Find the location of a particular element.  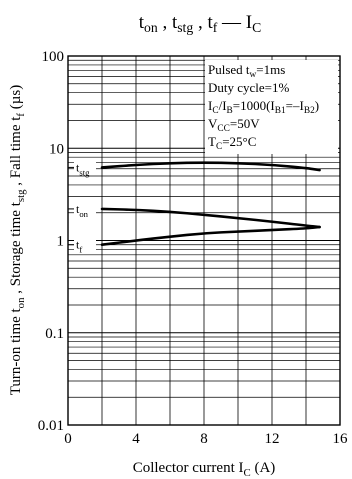

series-label-tf: tf​ is located at coordinates (79, 246).